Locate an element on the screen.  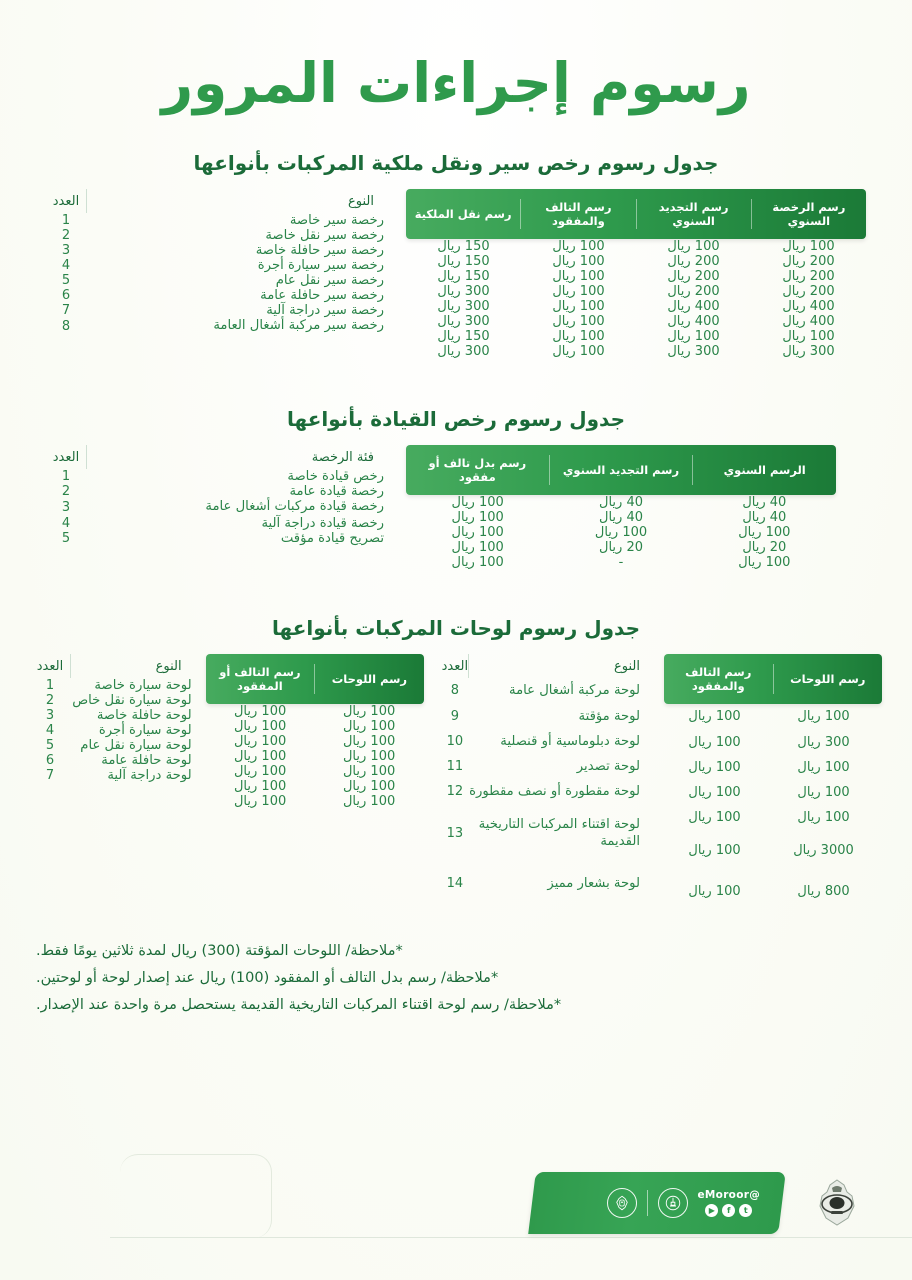
facebook-icon: f is located at coordinates (729, 1210).